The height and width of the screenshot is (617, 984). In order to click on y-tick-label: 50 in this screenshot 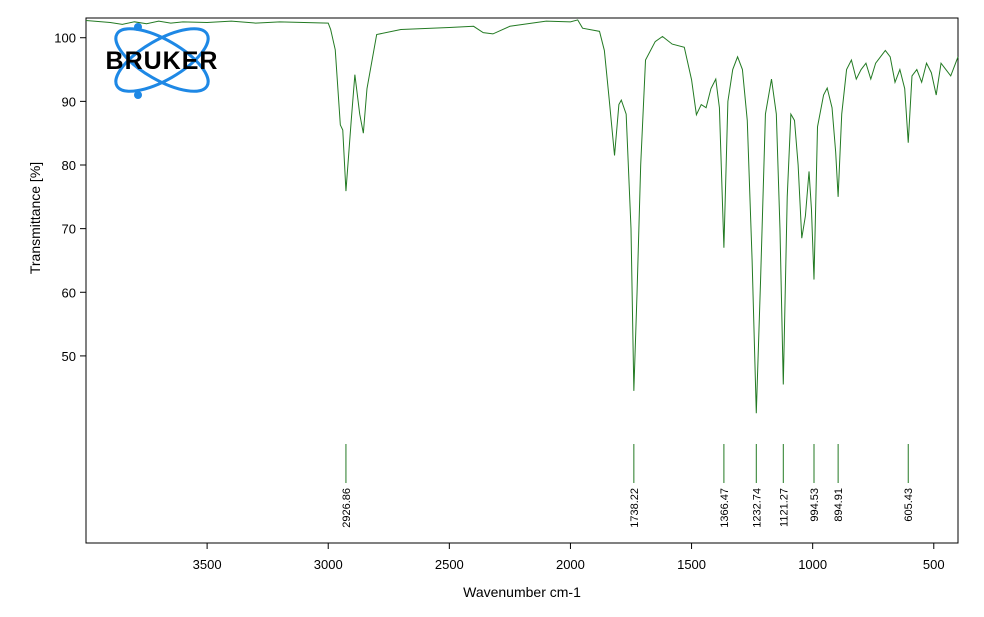, I will do `click(69, 356)`.